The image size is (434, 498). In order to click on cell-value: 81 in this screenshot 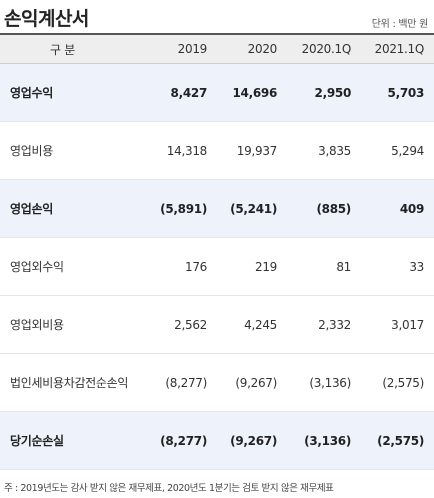, I will do `click(343, 266)`.